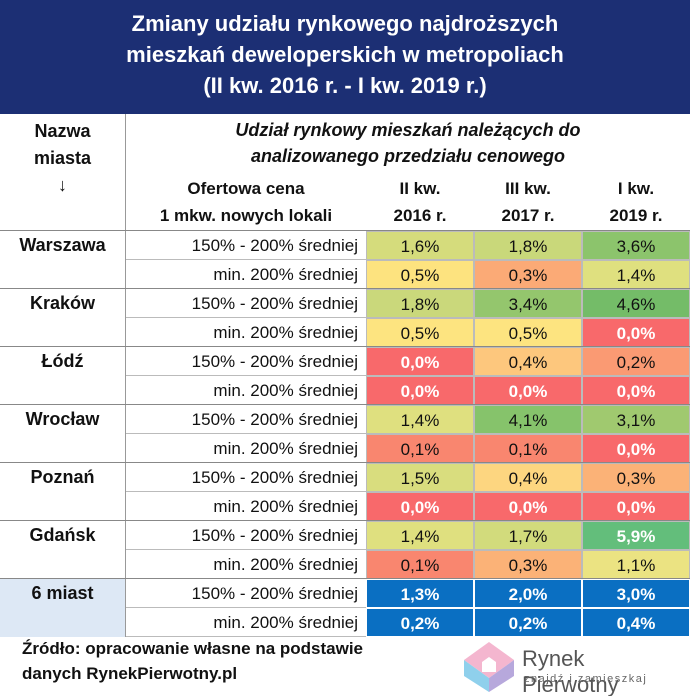  Describe the element at coordinates (420, 201) in the screenshot. I see `column-header-q2-2016: II kw. 2016 r.` at that location.